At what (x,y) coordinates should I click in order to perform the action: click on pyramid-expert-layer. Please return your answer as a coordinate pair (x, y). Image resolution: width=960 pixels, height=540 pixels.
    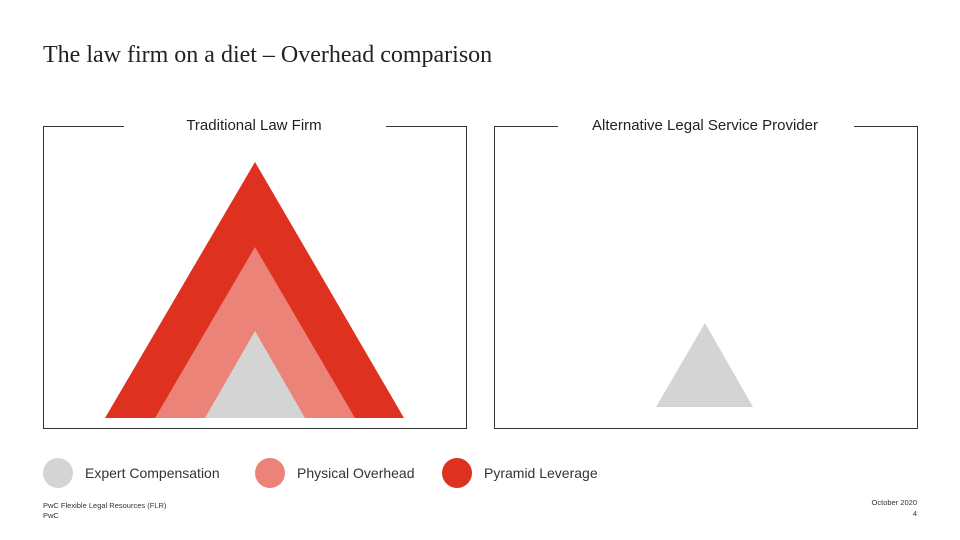
    Looking at the image, I should click on (255, 374).